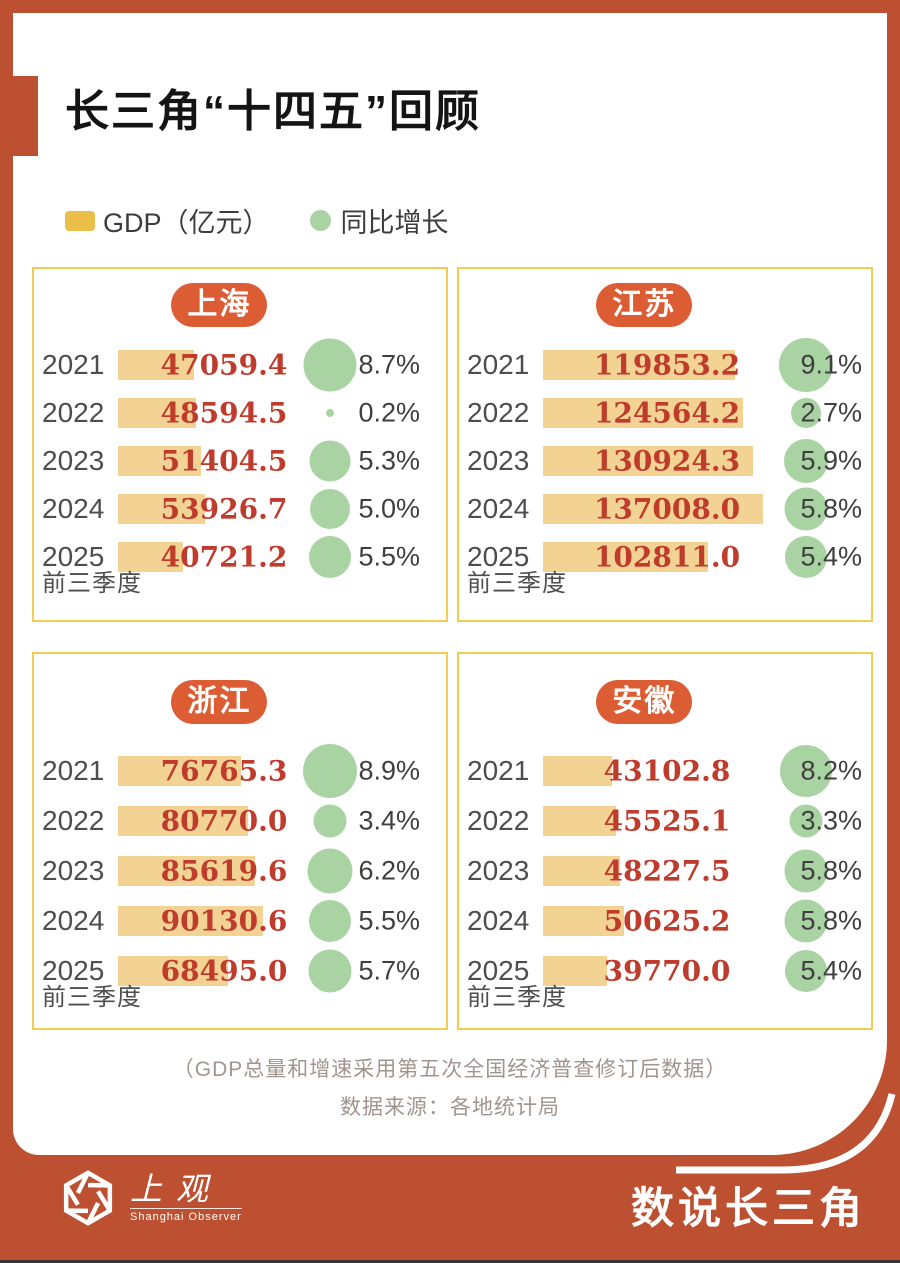 The image size is (900, 1263). I want to click on growth-value: 5.4%, so click(831, 970).